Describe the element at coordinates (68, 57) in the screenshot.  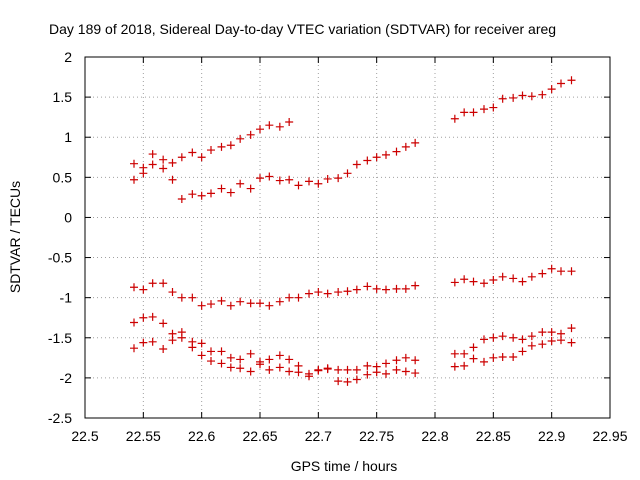
I see `y-tick-label: 2` at that location.